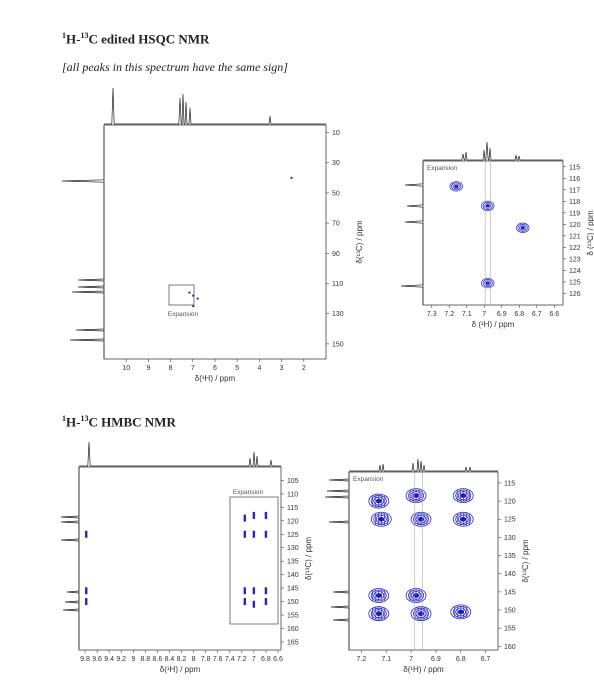 Image resolution: width=594 pixels, height=700 pixels. I want to click on hsqc-full-ytick-label: 70, so click(336, 224).